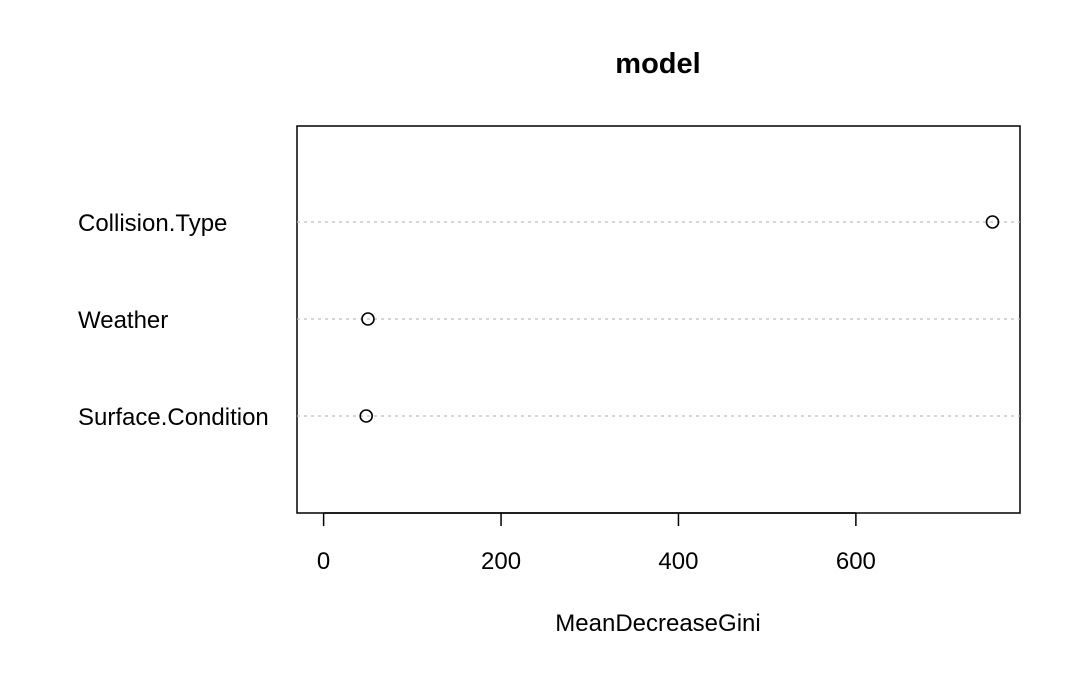 The height and width of the screenshot is (675, 1084). What do you see at coordinates (123, 320) in the screenshot?
I see `category-label: Weather` at bounding box center [123, 320].